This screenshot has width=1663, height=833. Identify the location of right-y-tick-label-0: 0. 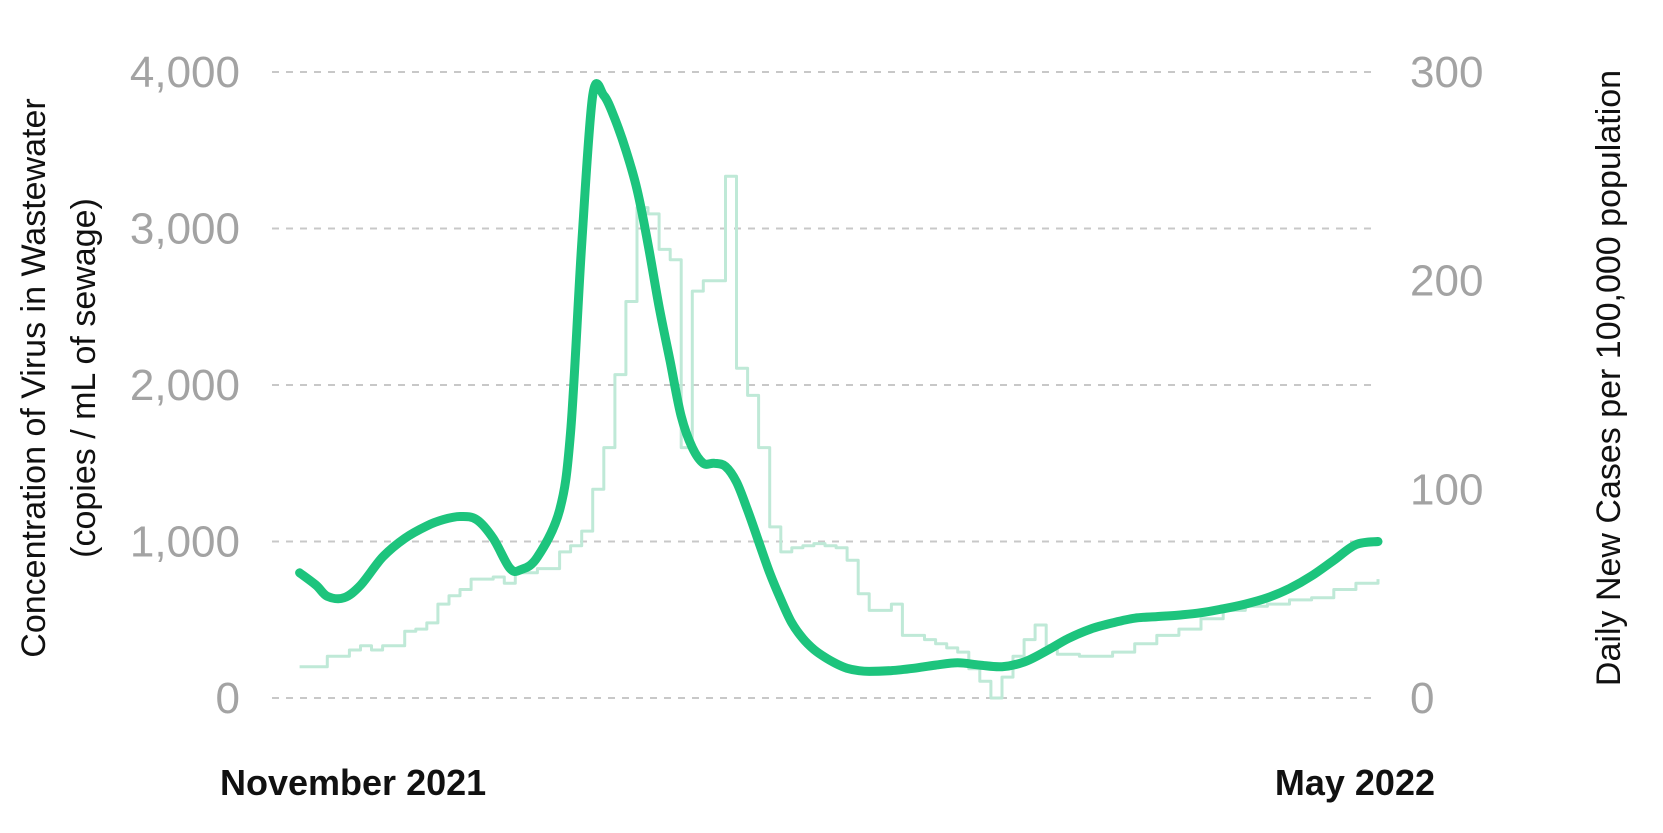
(1422, 698).